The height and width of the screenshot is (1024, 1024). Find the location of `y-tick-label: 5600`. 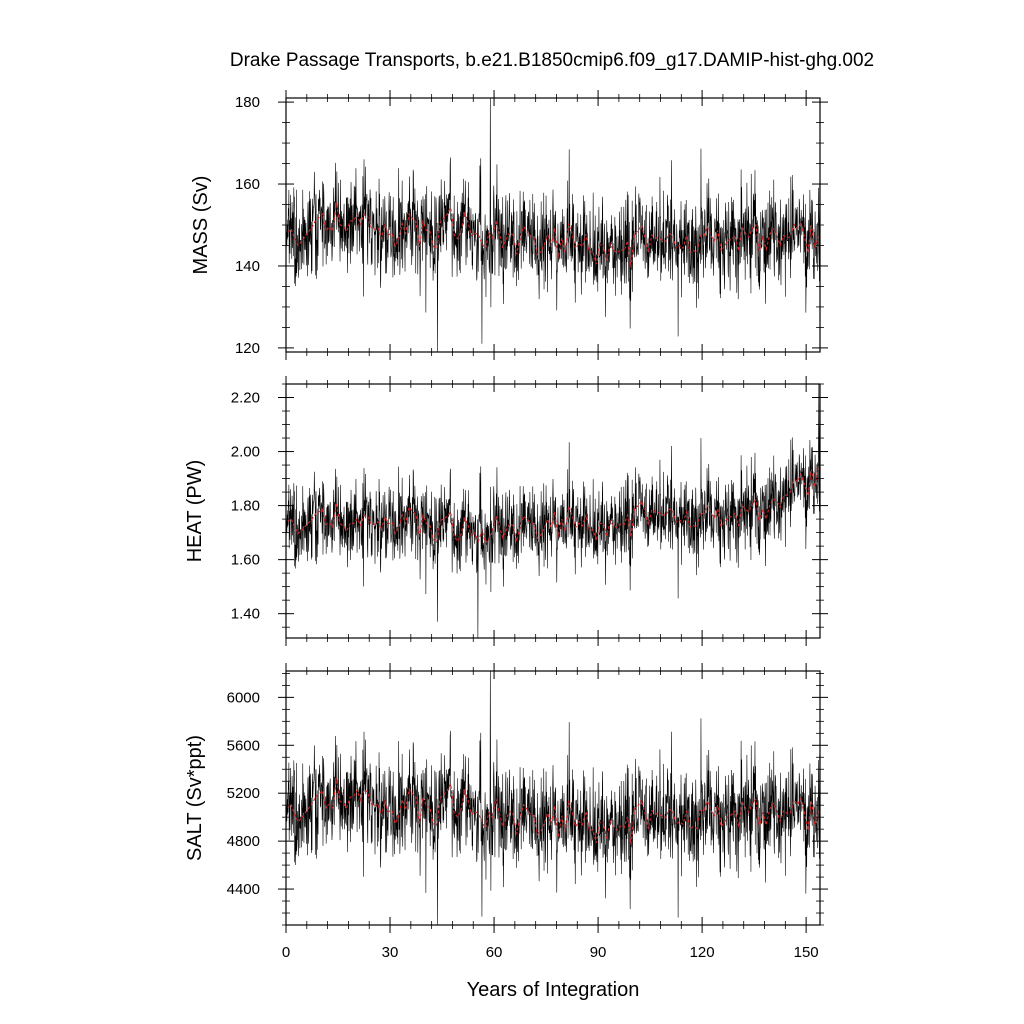

y-tick-label: 5600 is located at coordinates (243, 745).